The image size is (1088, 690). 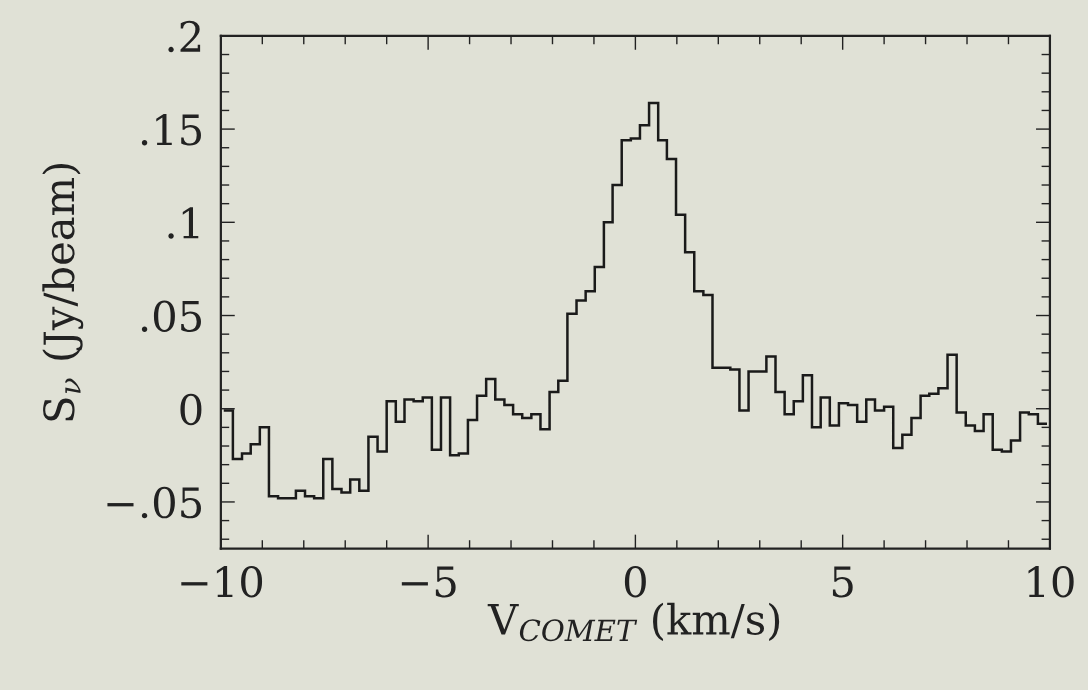 What do you see at coordinates (63, 292) in the screenshot?
I see `y-axis-title: S$_{ν}$ (Jy/beam)` at bounding box center [63, 292].